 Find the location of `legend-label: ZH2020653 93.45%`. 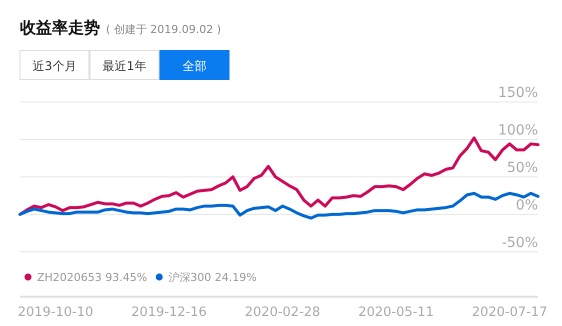

legend-label: ZH2020653 93.45% is located at coordinates (92, 277).